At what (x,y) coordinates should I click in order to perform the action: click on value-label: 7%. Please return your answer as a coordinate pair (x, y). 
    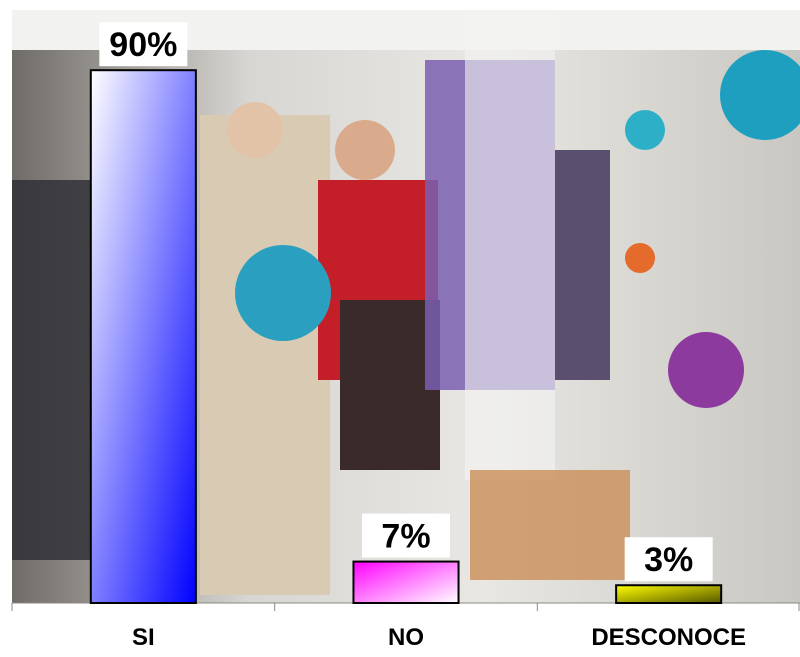
    Looking at the image, I should click on (405, 537).